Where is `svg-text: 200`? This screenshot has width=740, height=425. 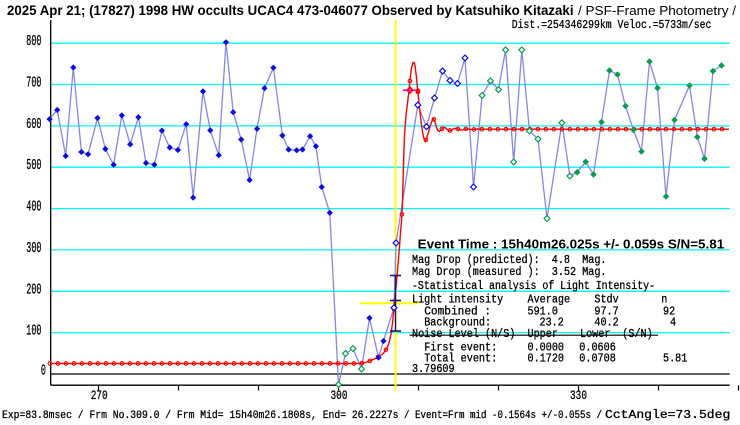 svg-text: 200 is located at coordinates (33, 289).